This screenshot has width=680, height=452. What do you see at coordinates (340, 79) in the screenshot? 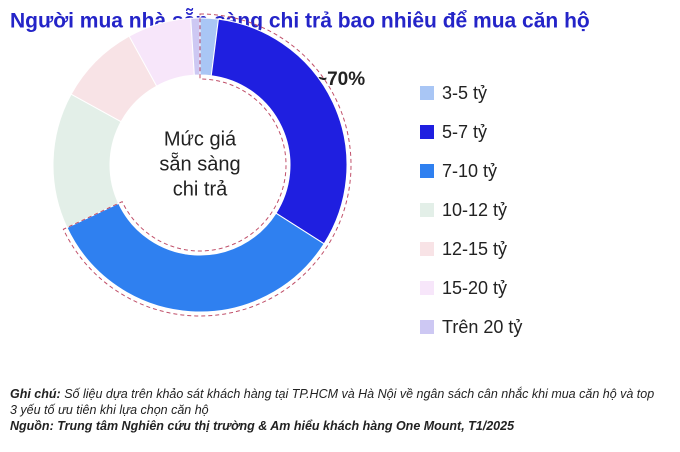
I see `annotation: ~70%` at bounding box center [340, 79].